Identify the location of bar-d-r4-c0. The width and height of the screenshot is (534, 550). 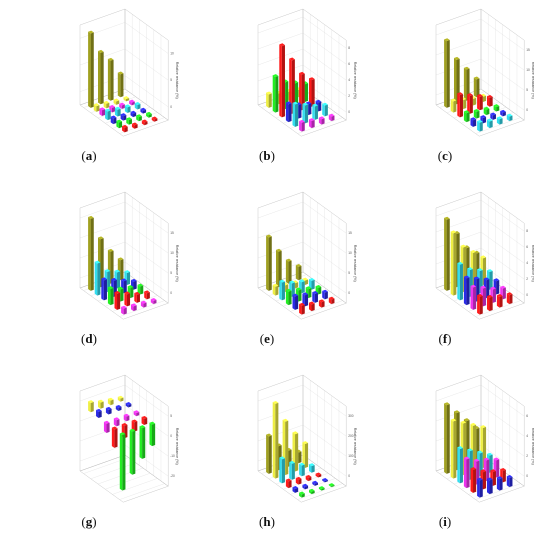
(117, 300).